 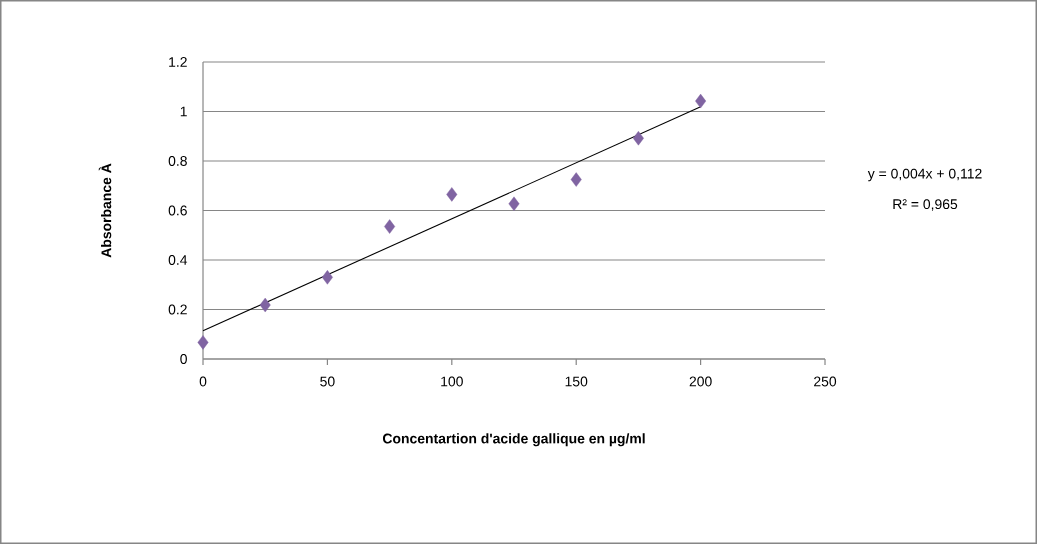 I want to click on y-tick-label: 0.6, so click(x=177, y=210).